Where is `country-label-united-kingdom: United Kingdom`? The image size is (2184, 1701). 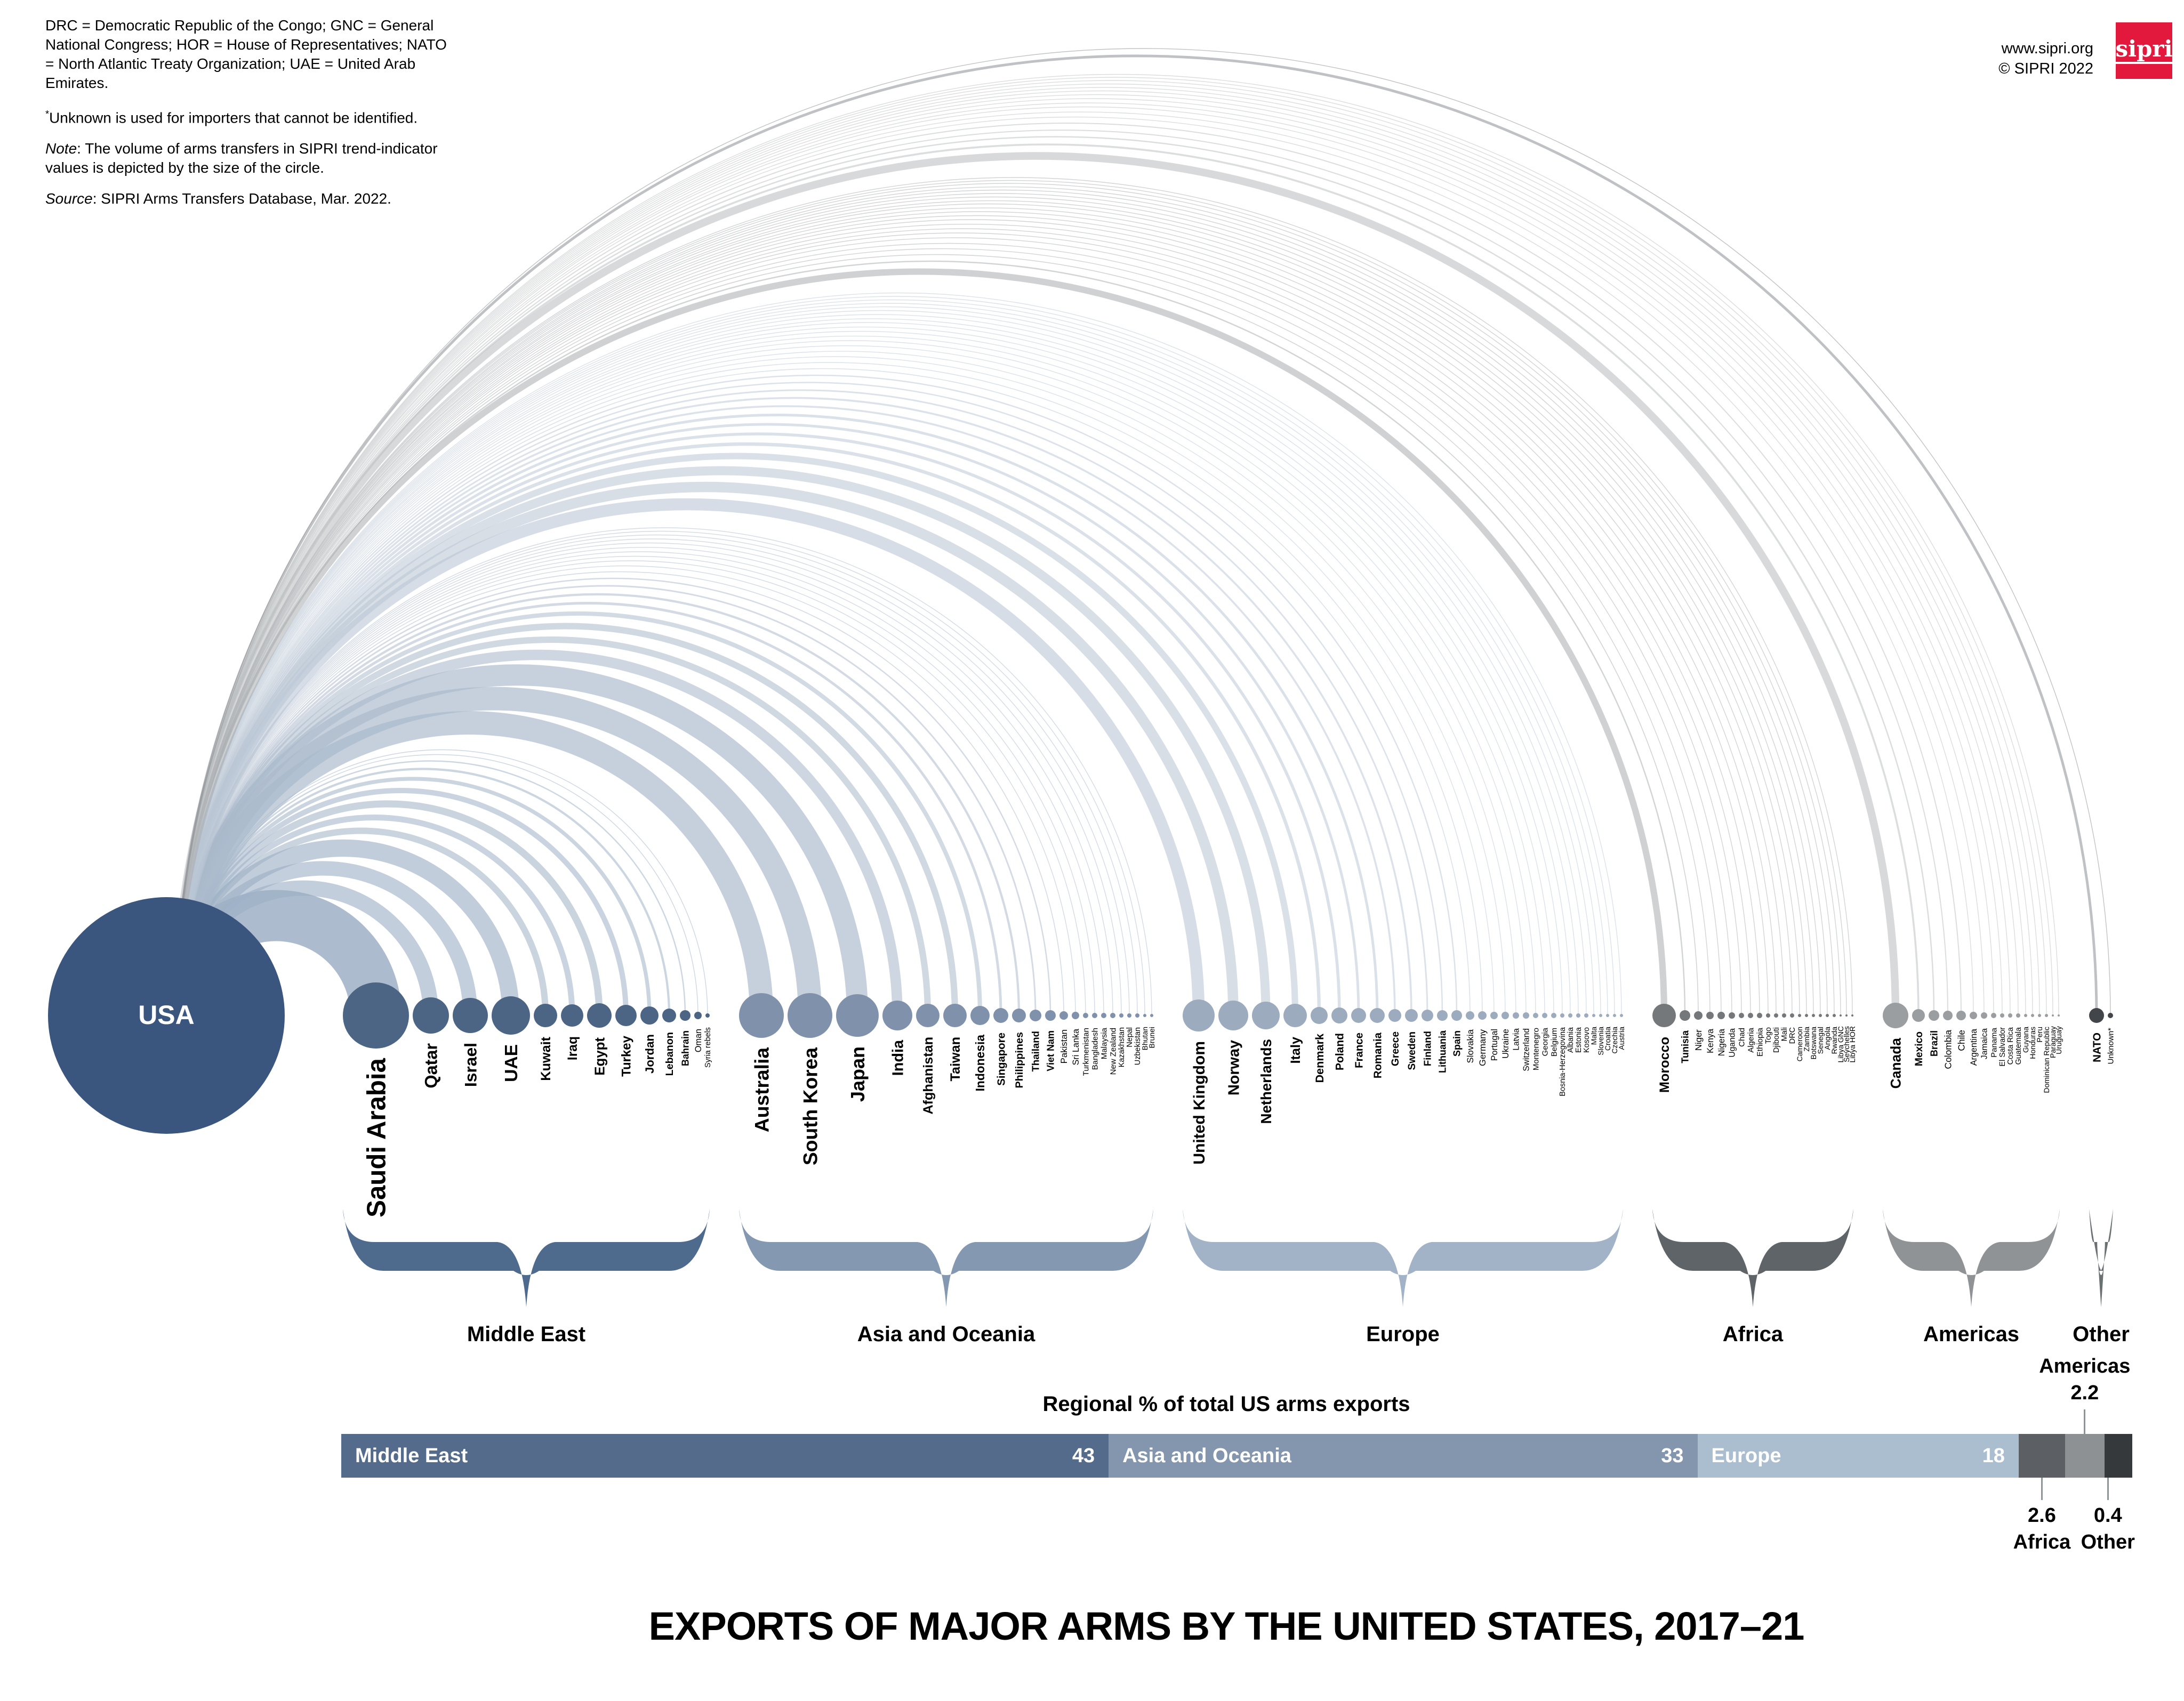 country-label-united-kingdom: United Kingdom is located at coordinates (1199, 1103).